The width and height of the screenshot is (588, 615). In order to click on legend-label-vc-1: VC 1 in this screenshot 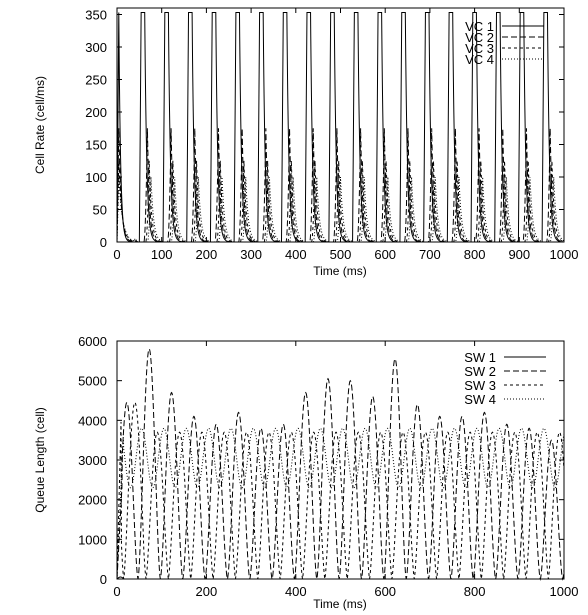, I will do `click(479, 26)`.